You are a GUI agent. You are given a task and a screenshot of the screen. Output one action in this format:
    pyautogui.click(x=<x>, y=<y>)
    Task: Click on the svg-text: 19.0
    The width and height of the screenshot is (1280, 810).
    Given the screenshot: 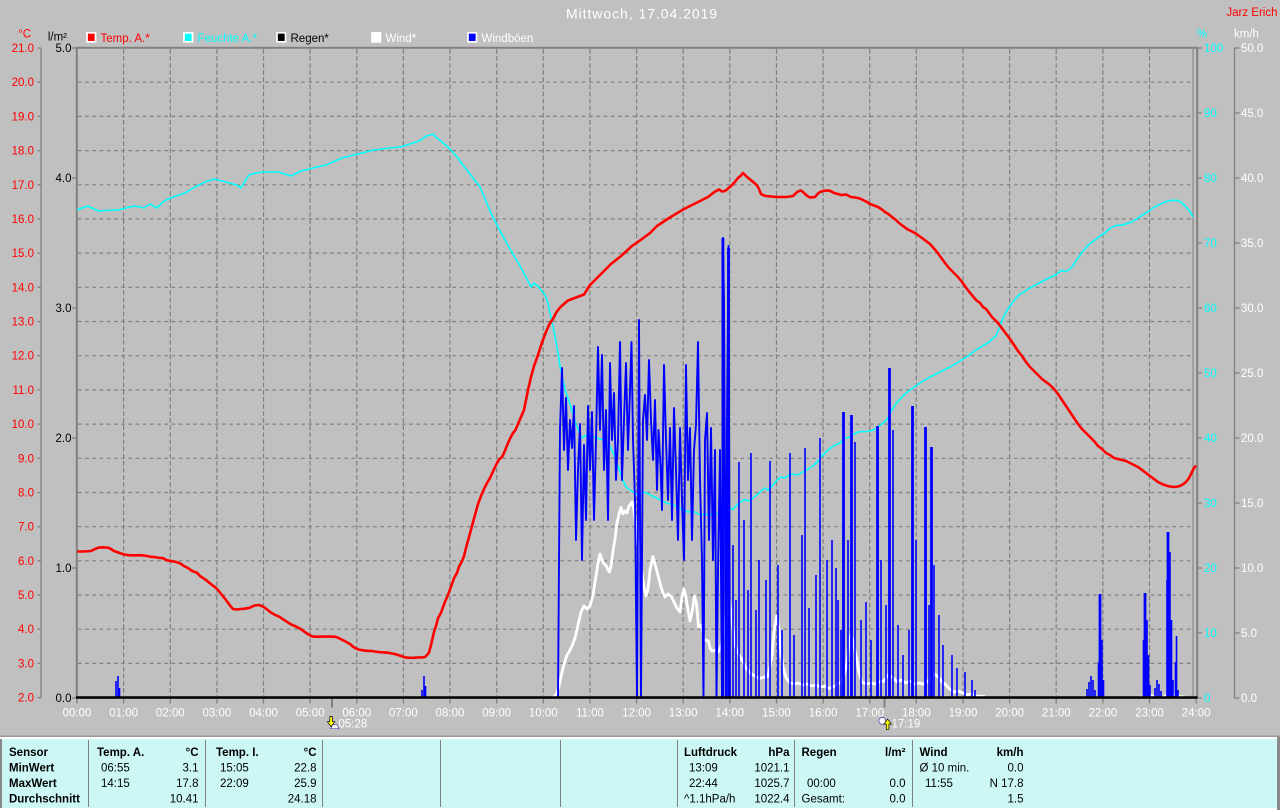 What is the action you would take?
    pyautogui.click(x=23, y=117)
    